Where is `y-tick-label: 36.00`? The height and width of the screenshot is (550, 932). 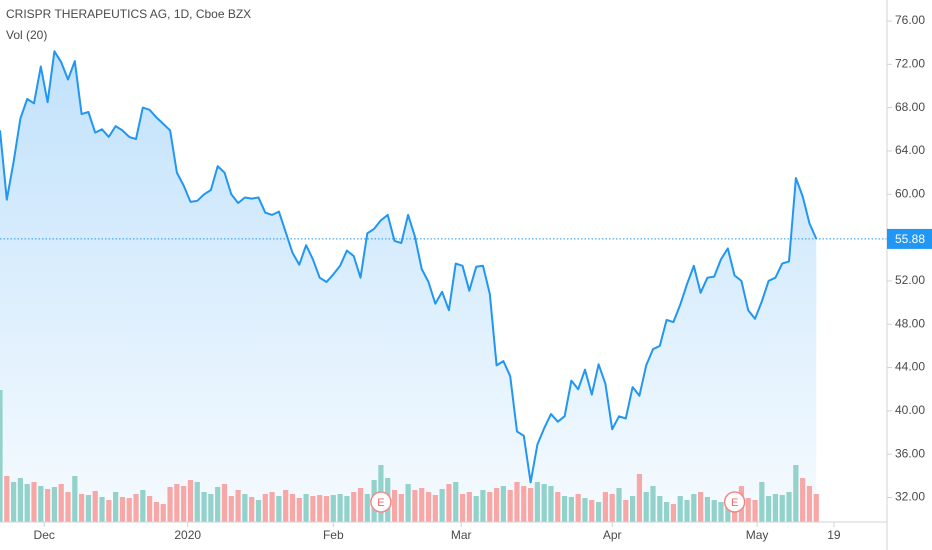 y-tick-label: 36.00 is located at coordinates (910, 453).